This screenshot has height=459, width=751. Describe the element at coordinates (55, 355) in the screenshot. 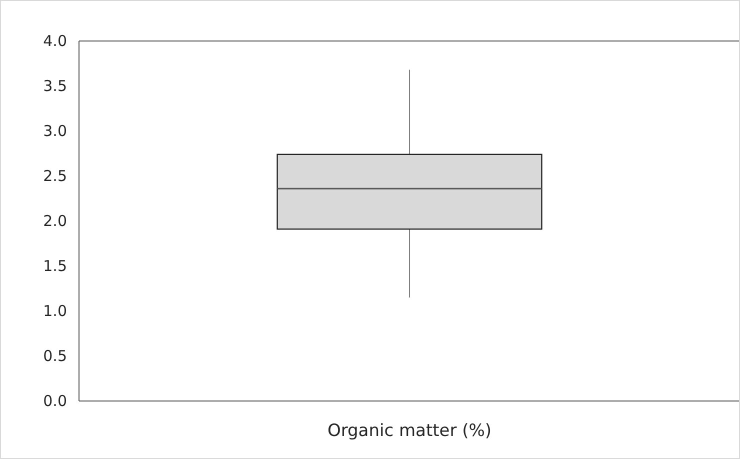

I see `y-tick-label: 0.5` at that location.